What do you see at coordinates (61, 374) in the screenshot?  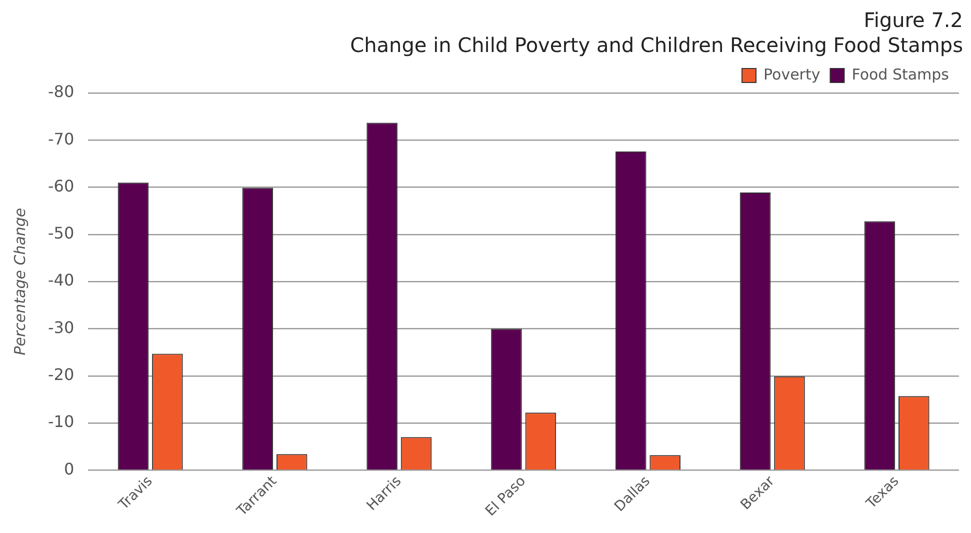 I see `y-tick-label: -20` at bounding box center [61, 374].